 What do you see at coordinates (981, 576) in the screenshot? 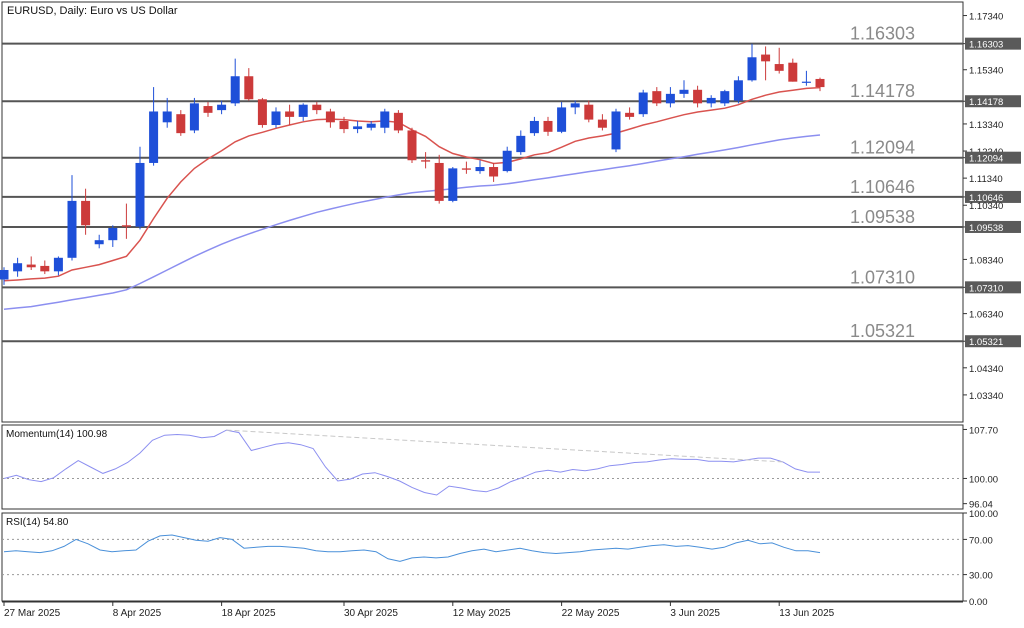
I see `rsi-tick-label: 30.00` at bounding box center [981, 576].